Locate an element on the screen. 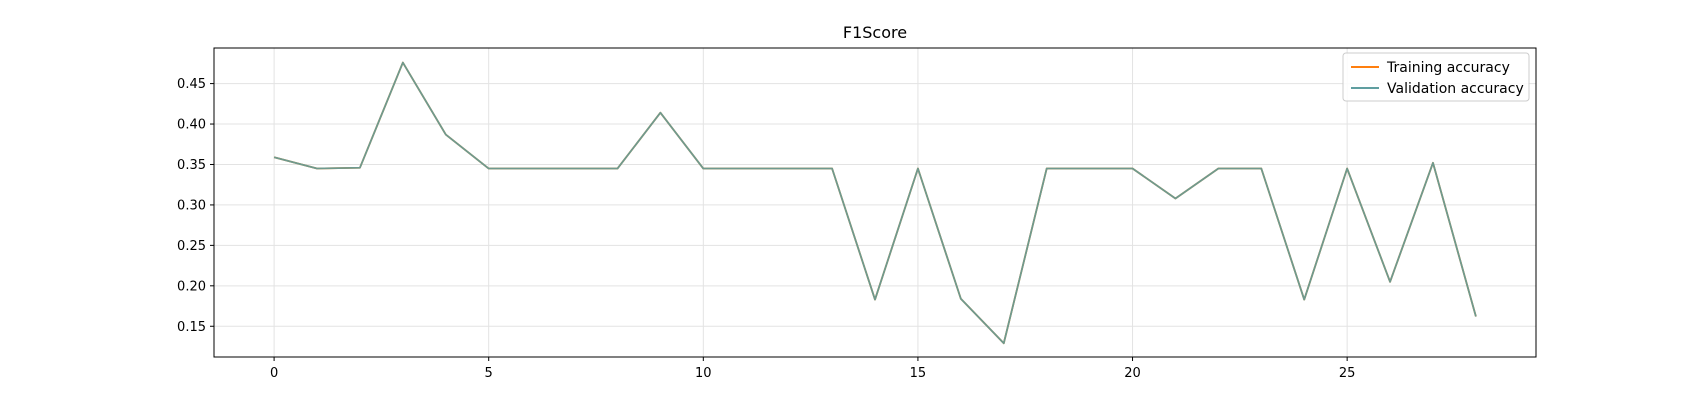  x-tick-label: 15 is located at coordinates (918, 373).